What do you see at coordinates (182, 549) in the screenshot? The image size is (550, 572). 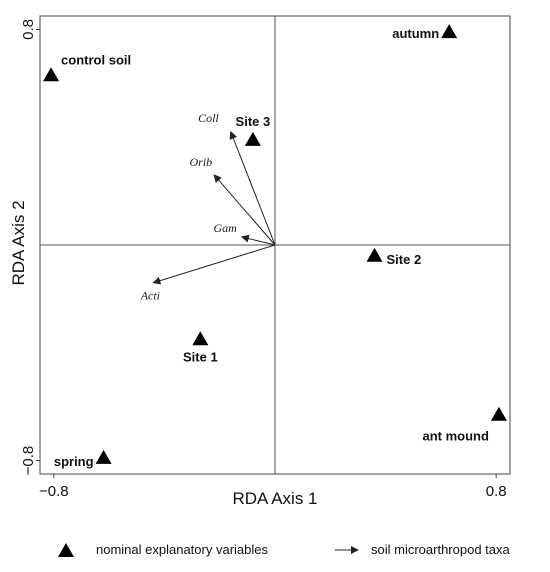 I see `legend-points-label: nominal explanatory variables` at bounding box center [182, 549].